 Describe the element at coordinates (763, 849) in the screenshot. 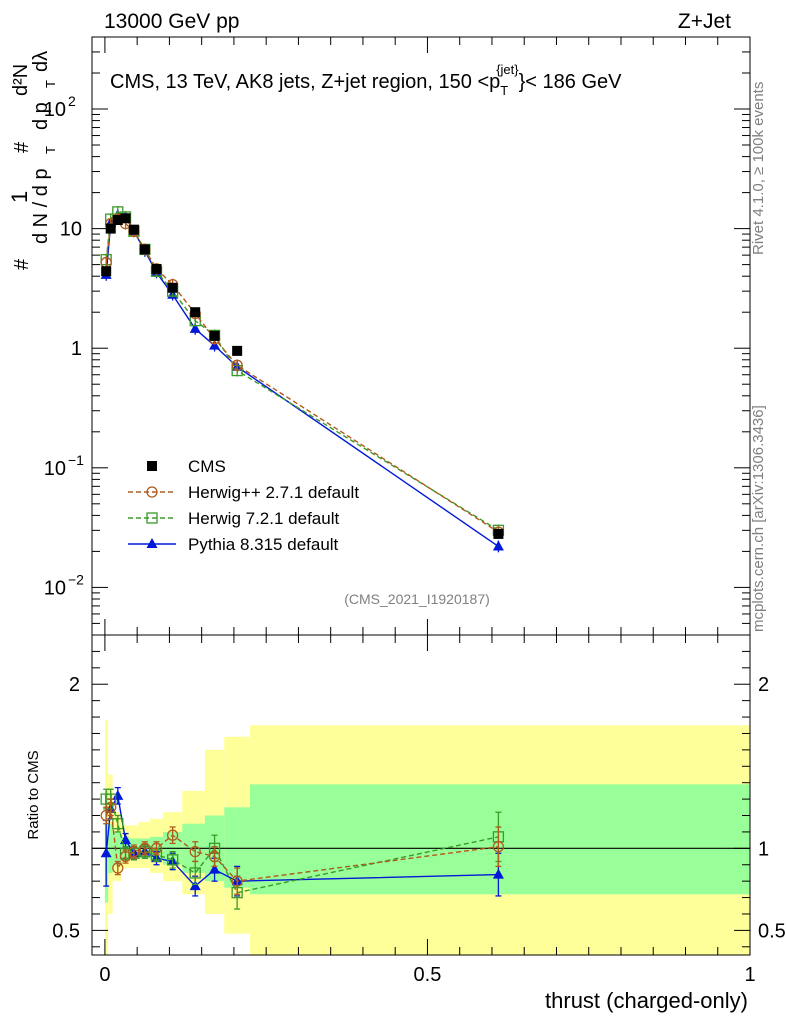

I see `ratio-y-tick-label-right: 1` at that location.